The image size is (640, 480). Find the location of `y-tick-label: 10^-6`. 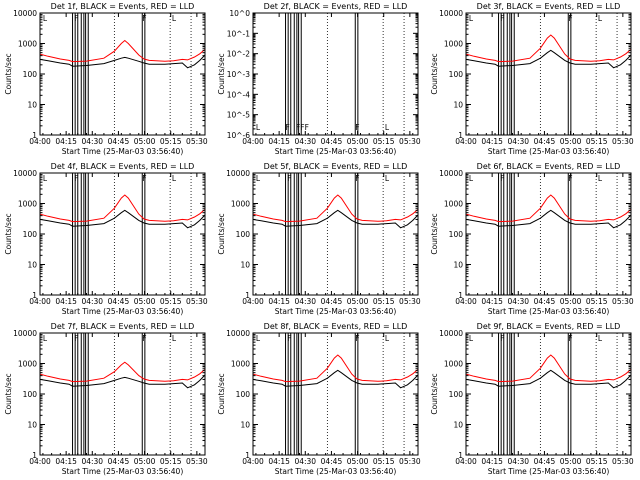

y-tick-label: 10^-6 is located at coordinates (239, 135).